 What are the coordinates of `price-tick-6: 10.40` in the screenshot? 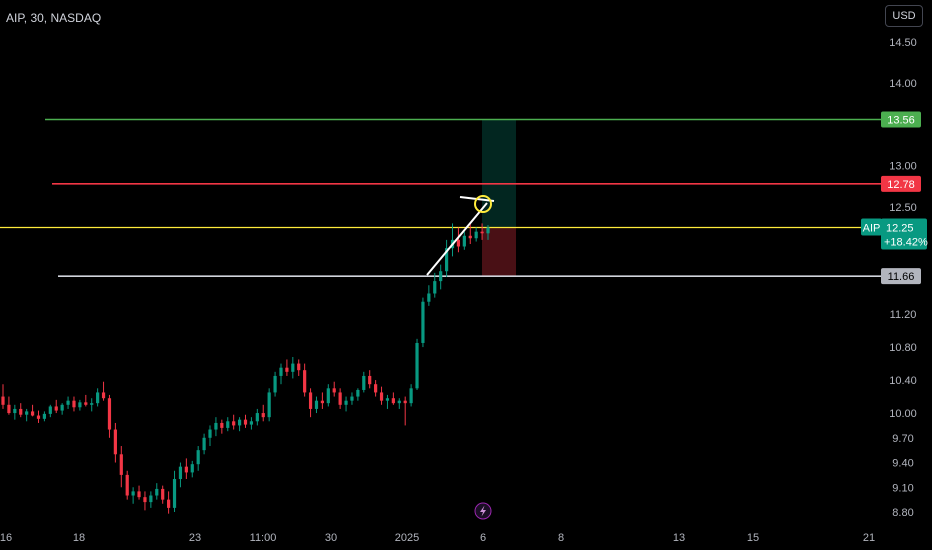 It's located at (903, 381).